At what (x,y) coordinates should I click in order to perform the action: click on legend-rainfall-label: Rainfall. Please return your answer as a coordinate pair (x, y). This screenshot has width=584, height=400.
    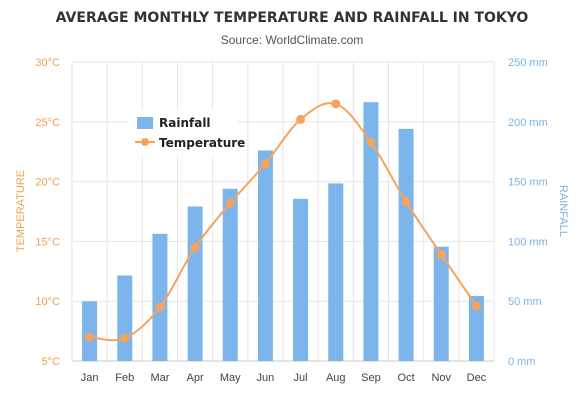
    Looking at the image, I should click on (185, 123).